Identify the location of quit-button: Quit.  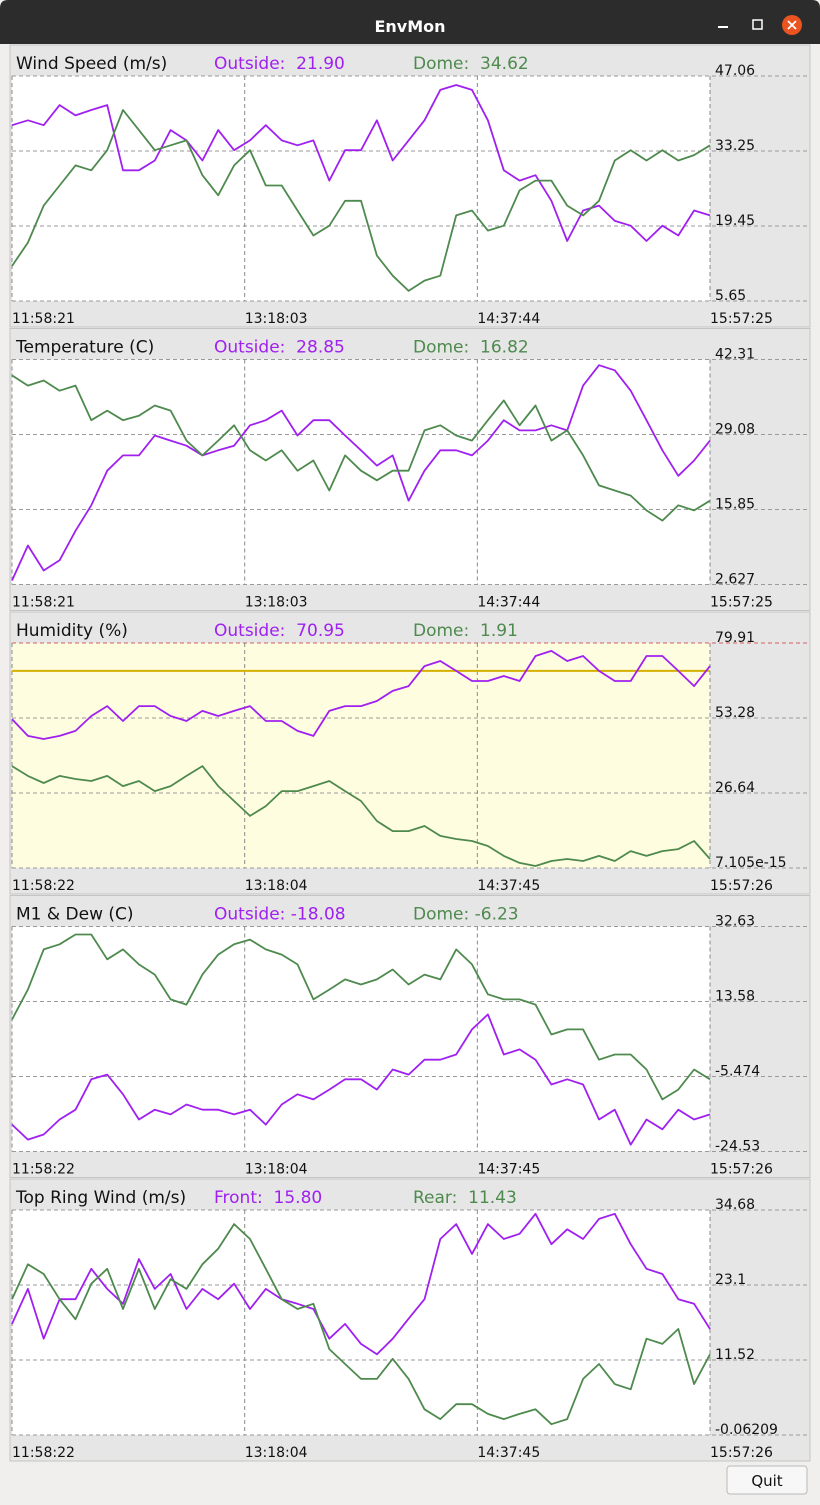
(767, 1480).